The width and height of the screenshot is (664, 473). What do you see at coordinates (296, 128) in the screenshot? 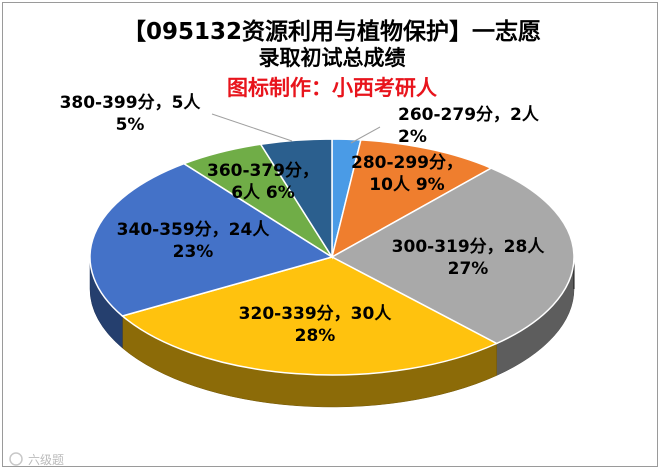
I see `leader-lines` at bounding box center [296, 128].